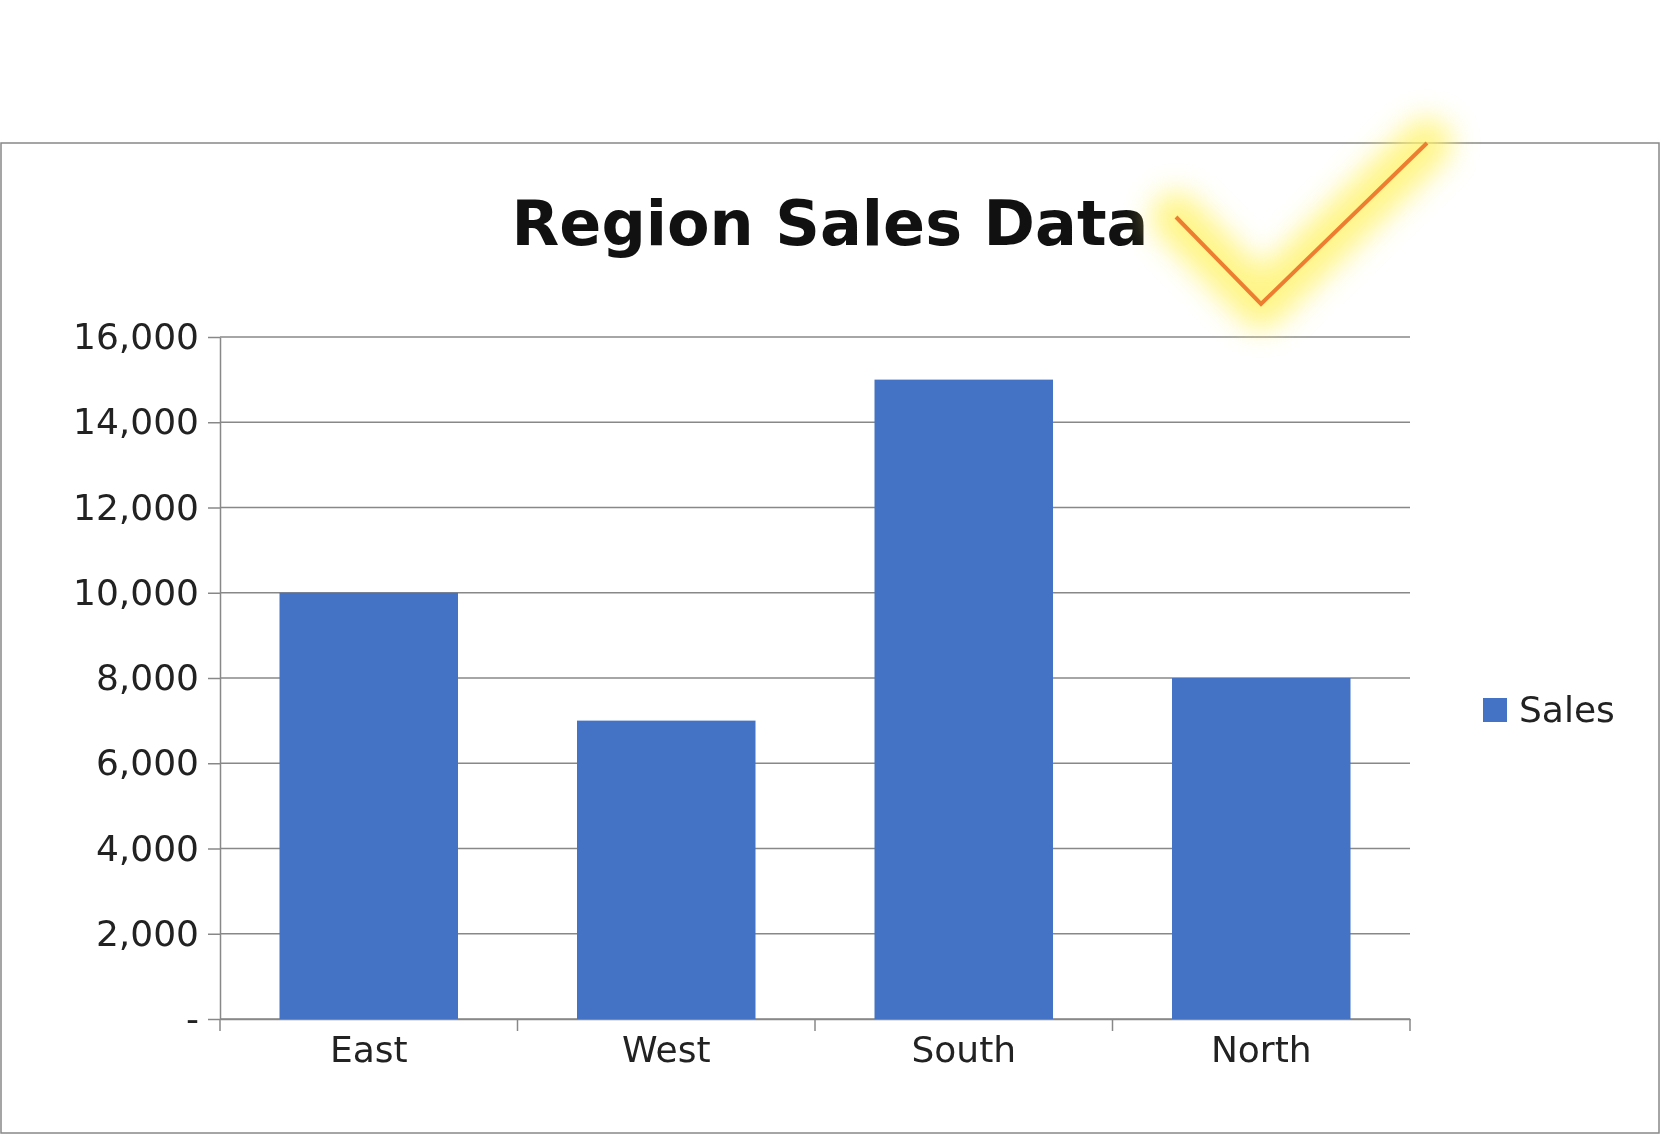 Image resolution: width=1661 pixels, height=1135 pixels. Describe the element at coordinates (147, 848) in the screenshot. I see `y-tick-label: 4,000` at that location.